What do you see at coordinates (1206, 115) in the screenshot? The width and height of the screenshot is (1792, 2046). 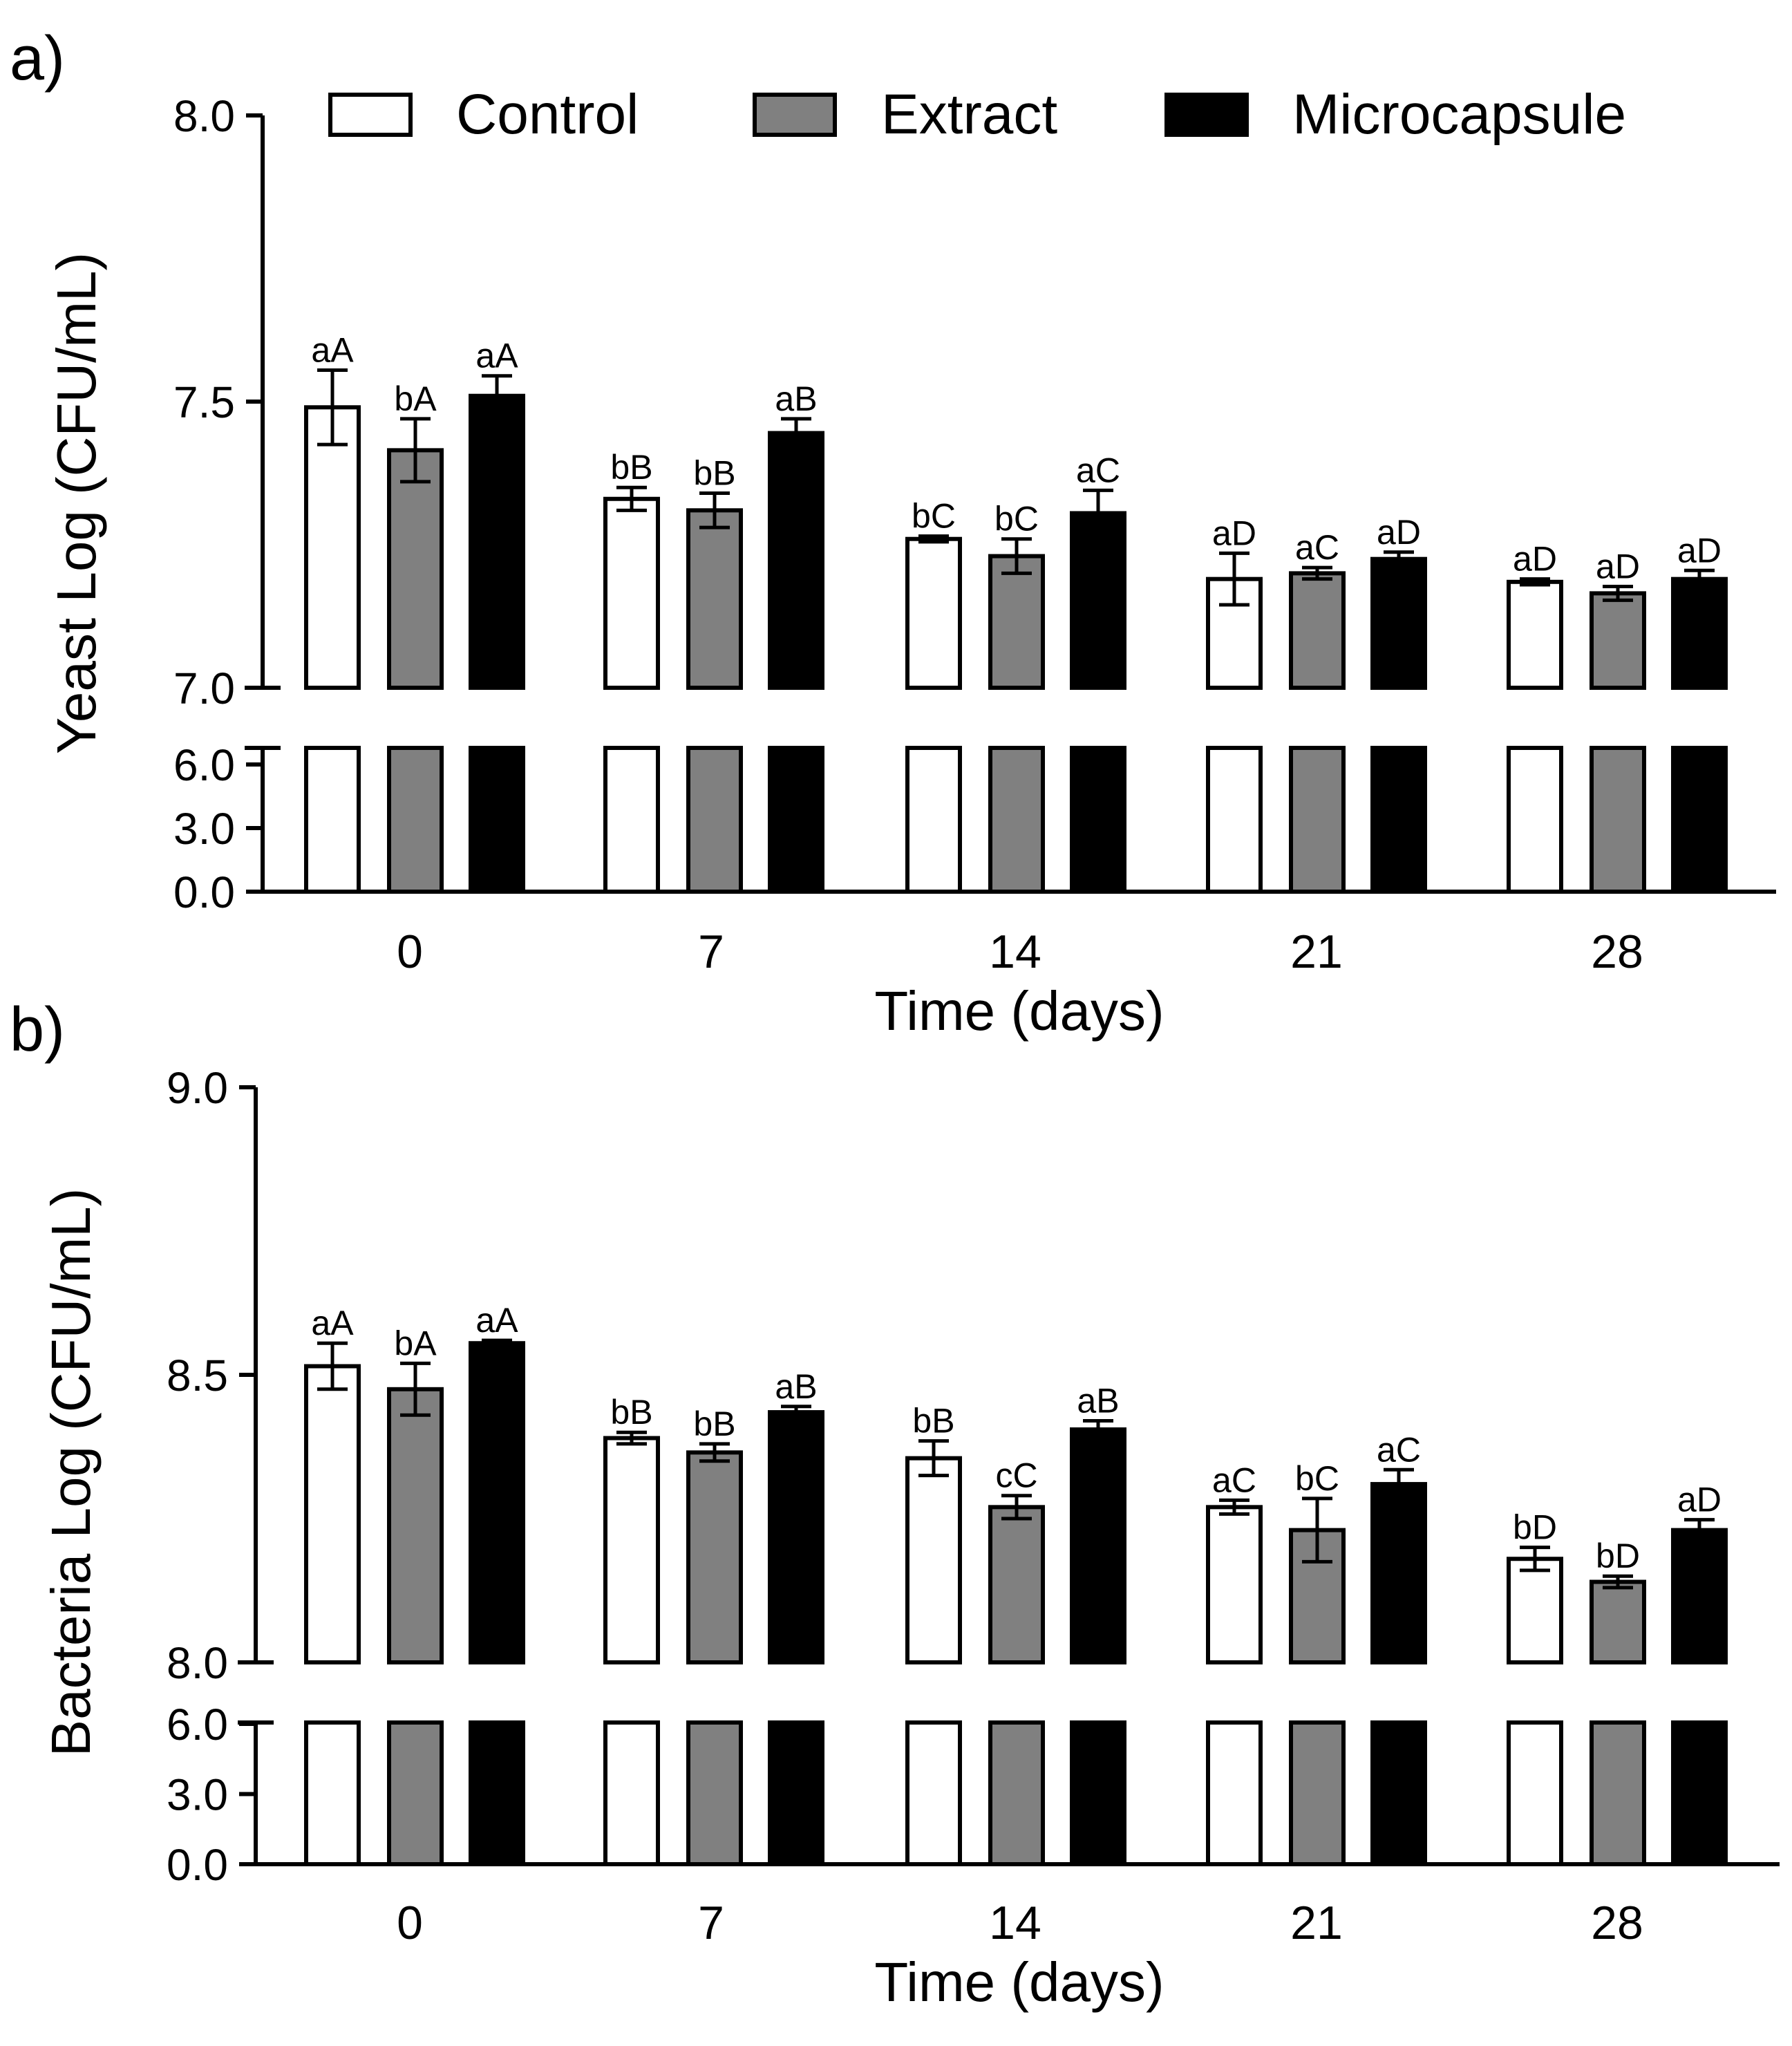 I see `legend-swatch-microcapsule` at bounding box center [1206, 115].